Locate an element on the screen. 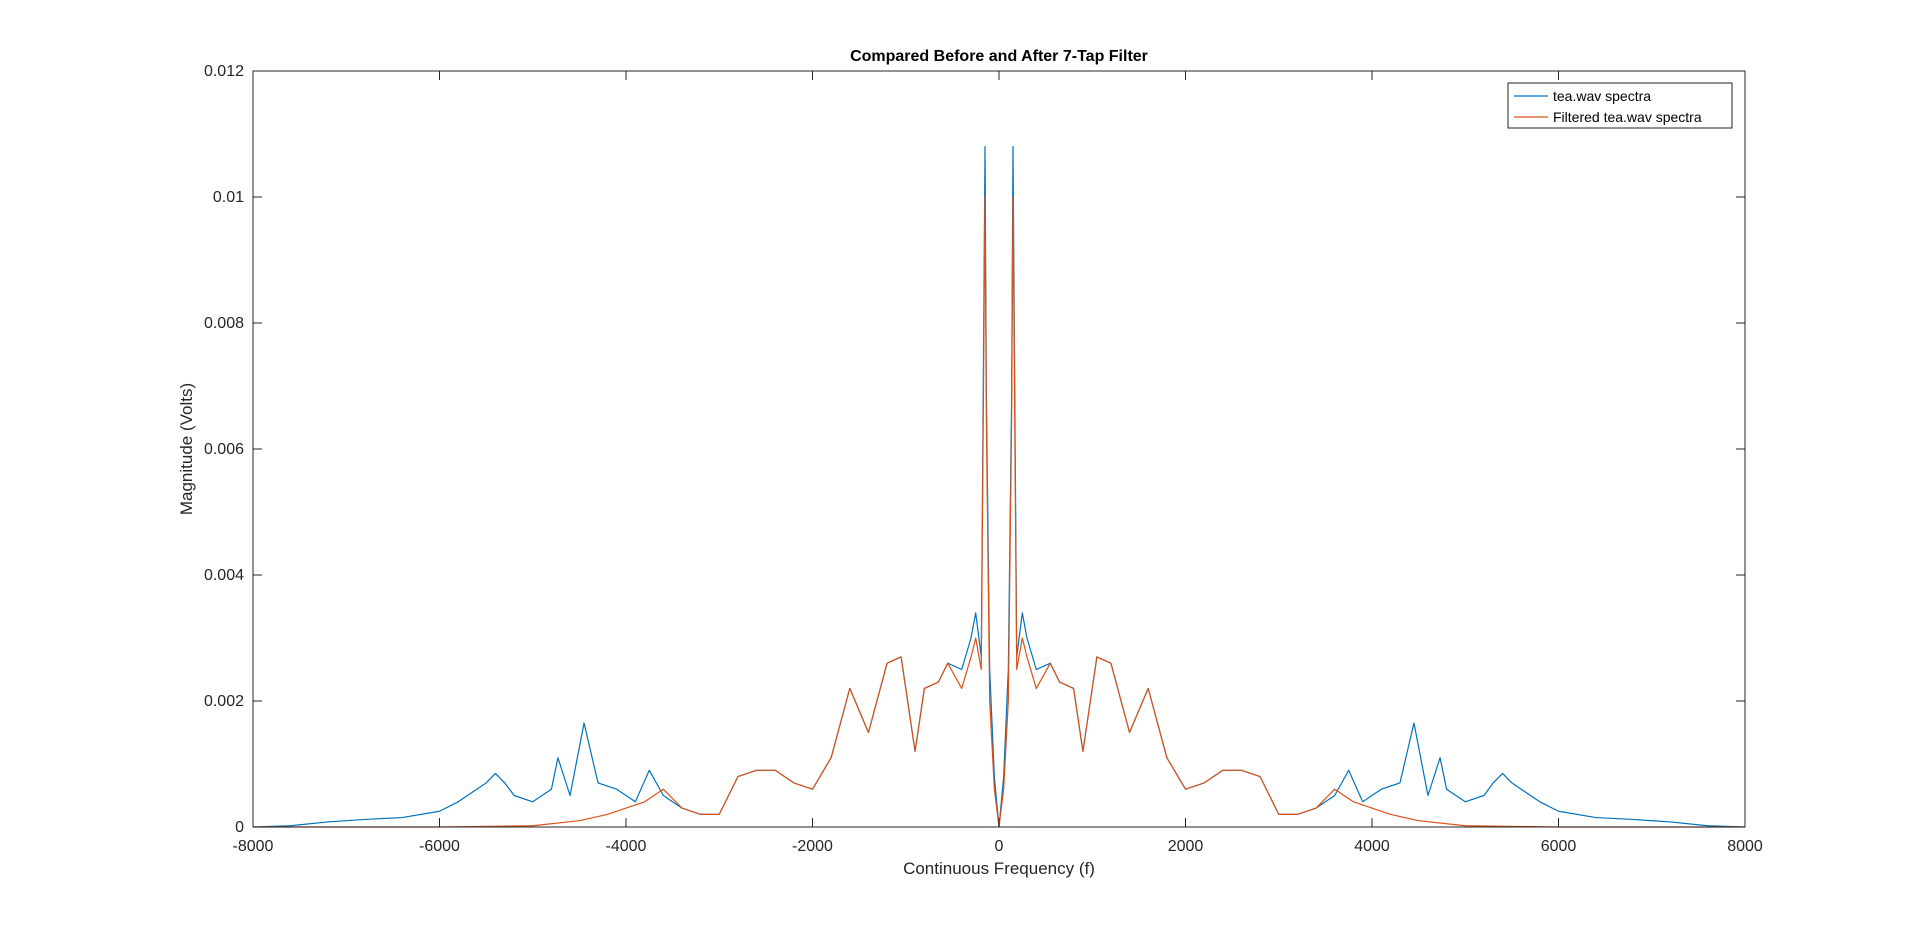 This screenshot has width=1920, height=926. legend: tea.wav spectra Filtered tea.wav spectra is located at coordinates (1620, 105).